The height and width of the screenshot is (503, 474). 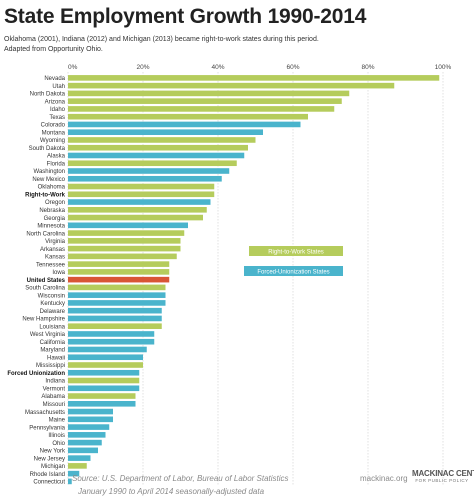 What do you see at coordinates (442, 480) in the screenshot?
I see `logo-sub-text: FOR PUBLIC POLICY` at bounding box center [442, 480].